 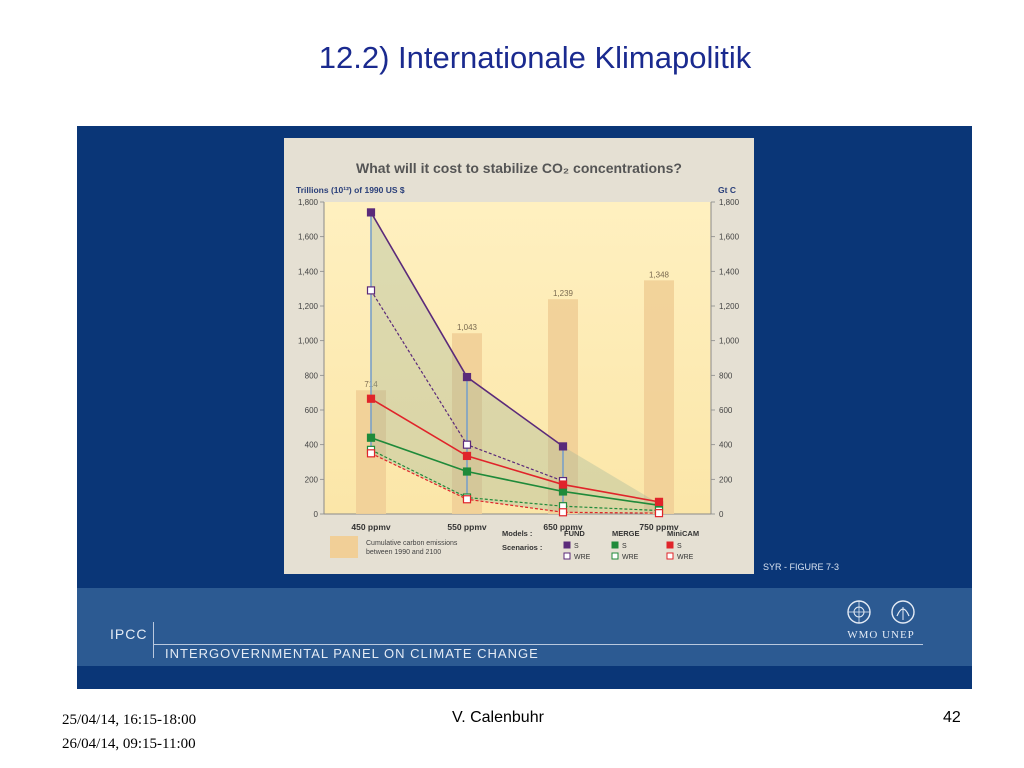 What do you see at coordinates (801, 567) in the screenshot?
I see `figure-label: SYR - FIGURE 7-3` at bounding box center [801, 567].